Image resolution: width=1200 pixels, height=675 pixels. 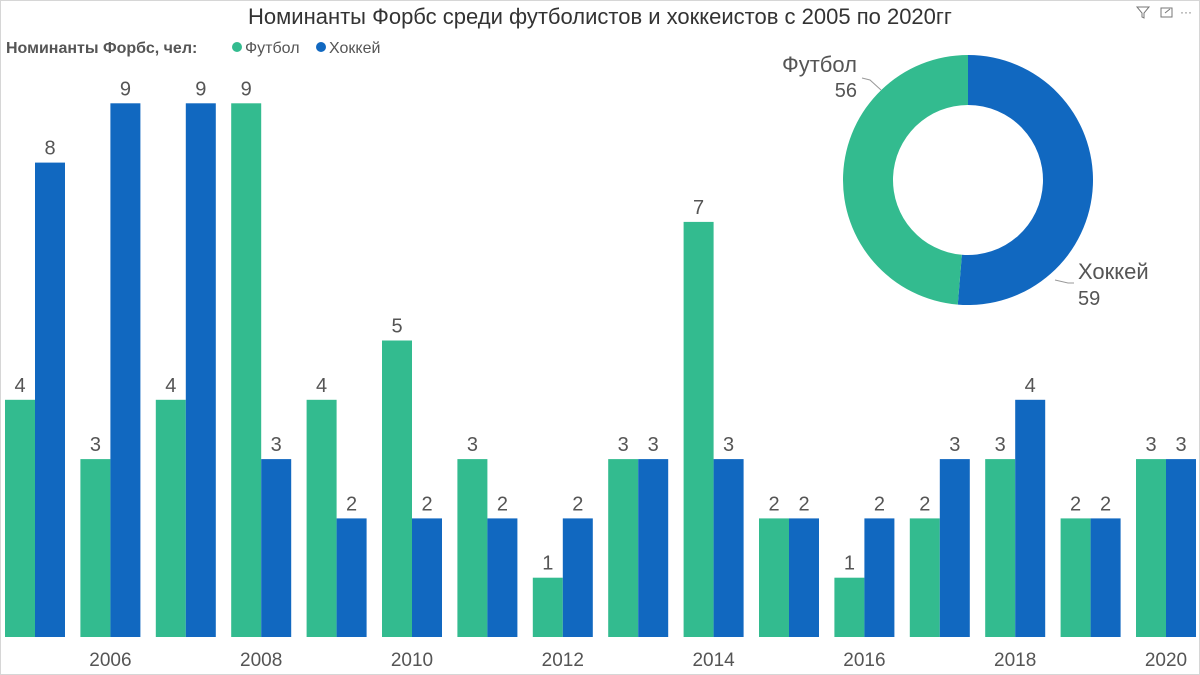 I want to click on bar-football-2015, so click(x=774, y=577).